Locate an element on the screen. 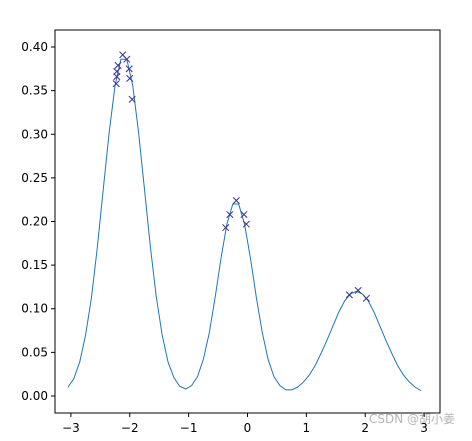 The height and width of the screenshot is (441, 472). watermark: CSDN @胡小姜 is located at coordinates (412, 419).